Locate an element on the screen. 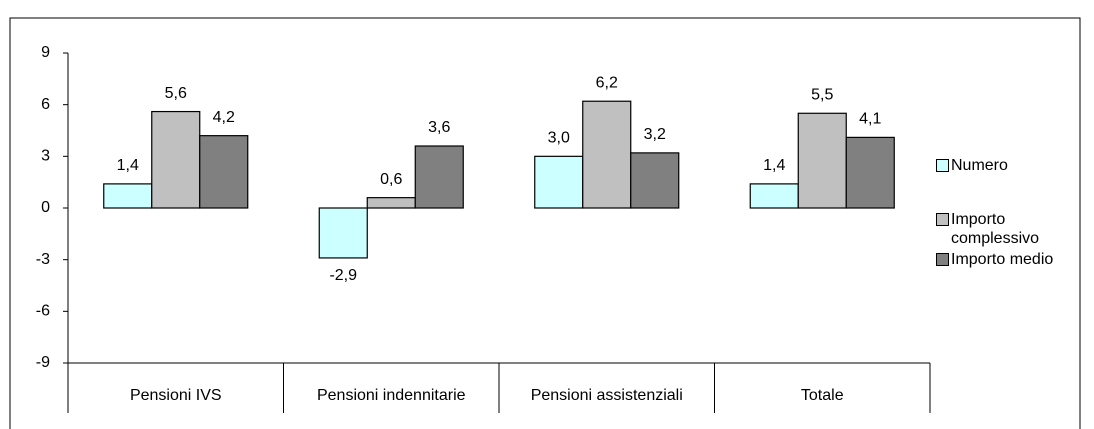  legend-label: Importo medio is located at coordinates (1002, 259).